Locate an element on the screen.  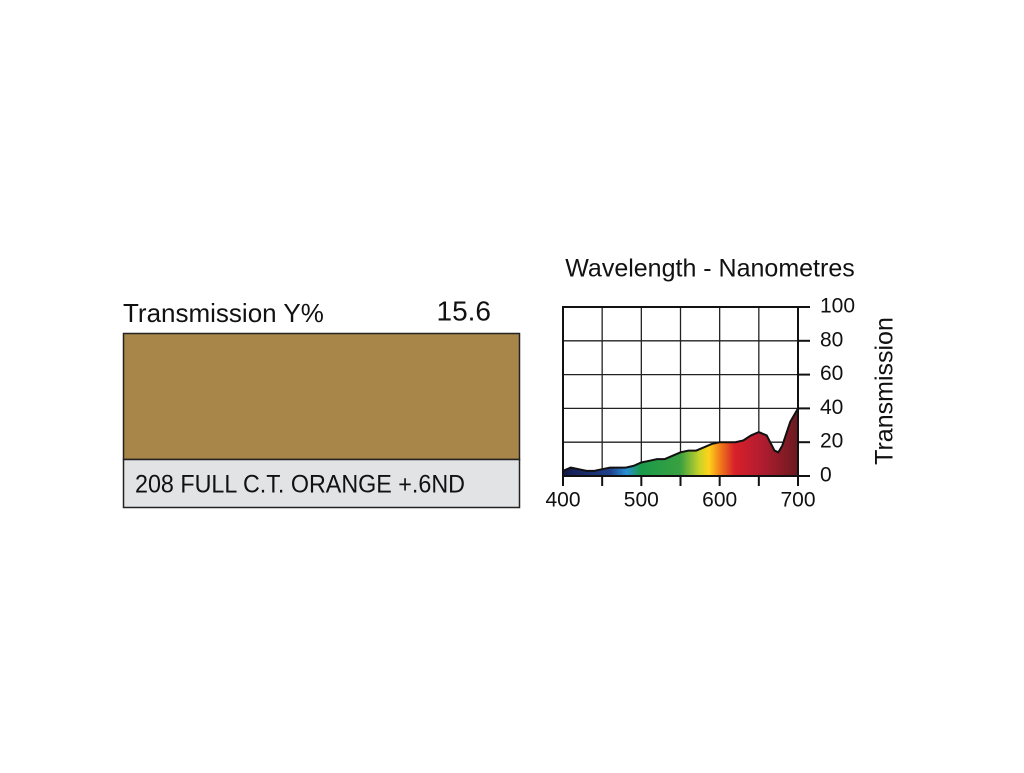
area-outline is located at coordinates (680, 439).